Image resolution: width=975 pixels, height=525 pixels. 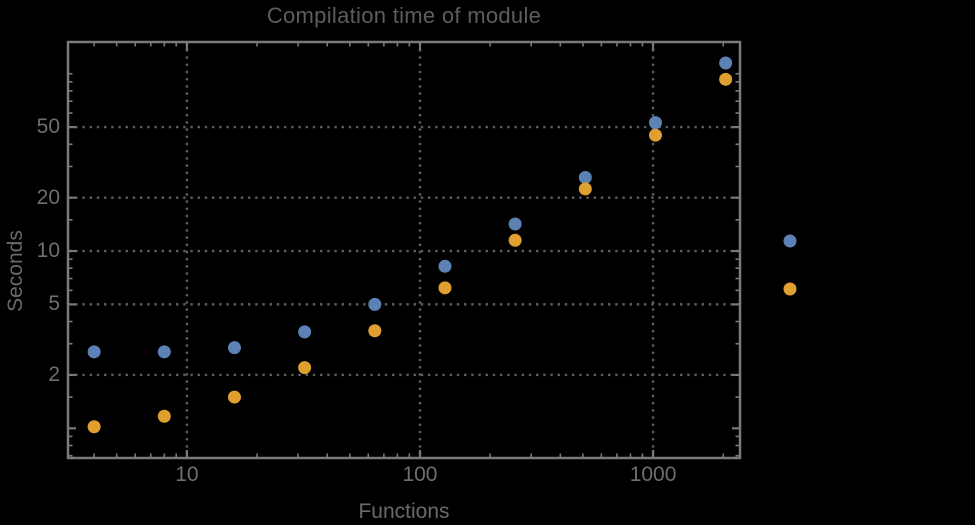 What do you see at coordinates (404, 511) in the screenshot?
I see `x-axis-label: Functions` at bounding box center [404, 511].